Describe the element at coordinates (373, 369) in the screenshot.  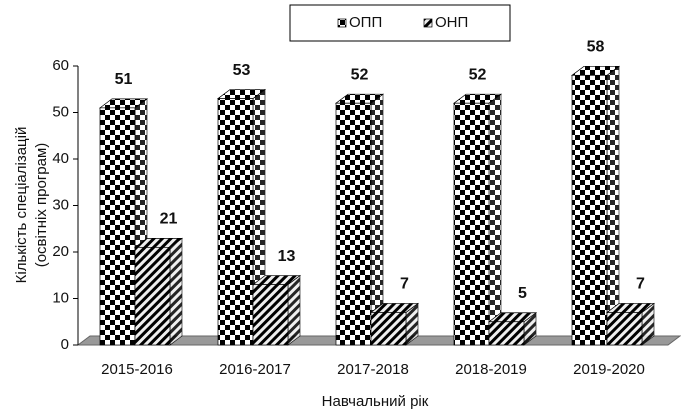
I see `x-tick-label: 2017-2018` at that location.